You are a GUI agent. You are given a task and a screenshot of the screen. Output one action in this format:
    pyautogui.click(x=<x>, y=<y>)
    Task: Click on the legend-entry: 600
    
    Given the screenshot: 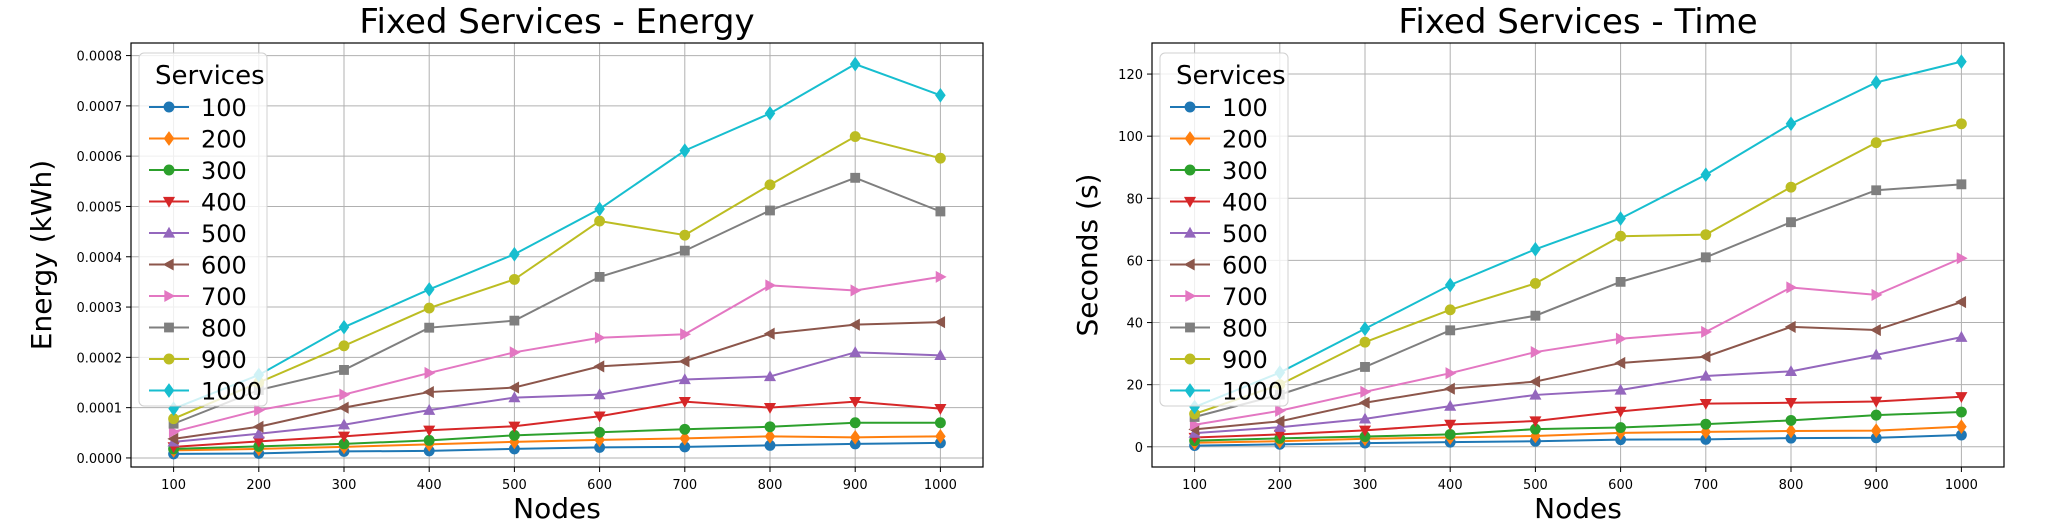 What is the action you would take?
    pyautogui.click(x=198, y=266)
    